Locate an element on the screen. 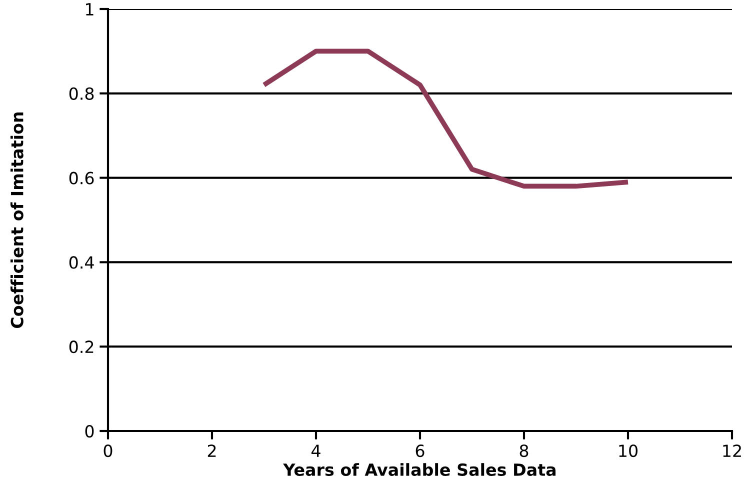 The image size is (746, 496). x-tick-label: 10 is located at coordinates (628, 451).